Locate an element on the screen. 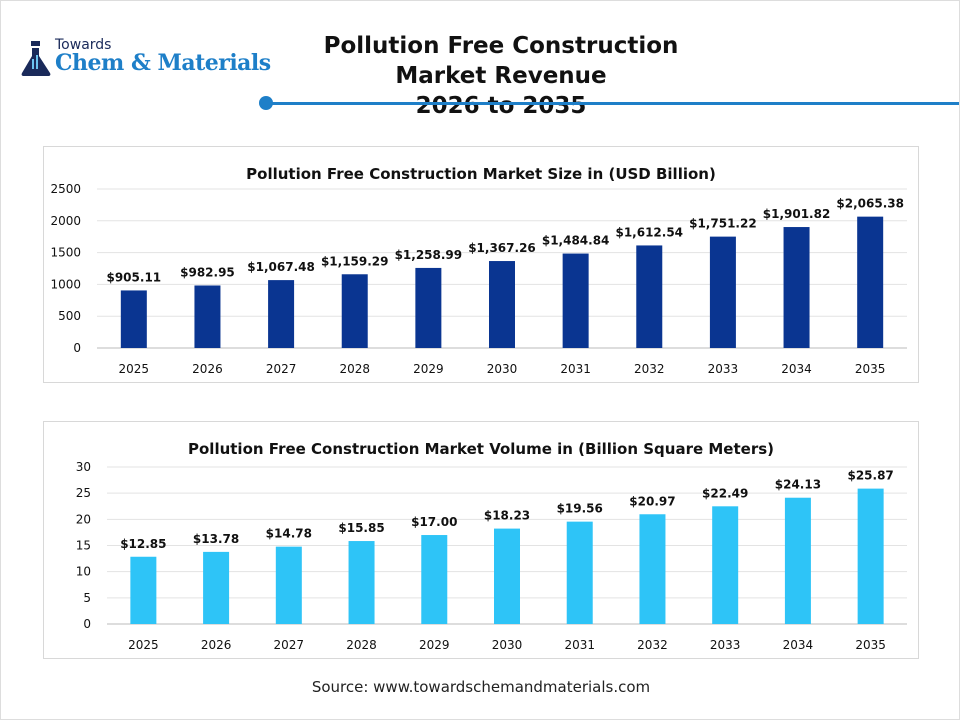  logo-line2: Chem & Materials is located at coordinates (163, 63).